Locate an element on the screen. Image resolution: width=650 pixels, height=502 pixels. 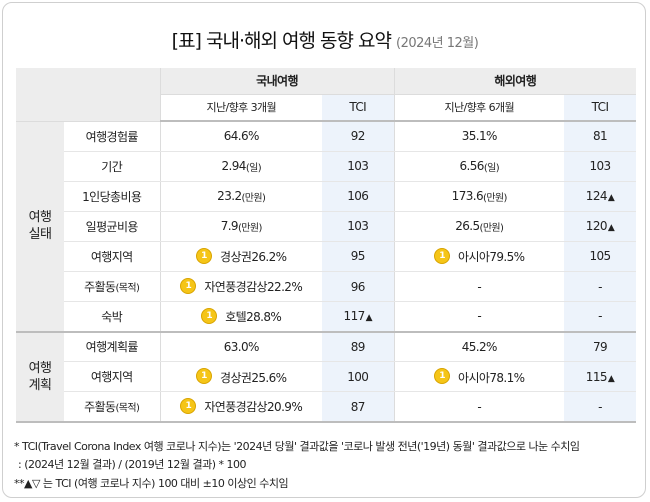
row-label-text: 일평균비용 is located at coordinates (112, 226).